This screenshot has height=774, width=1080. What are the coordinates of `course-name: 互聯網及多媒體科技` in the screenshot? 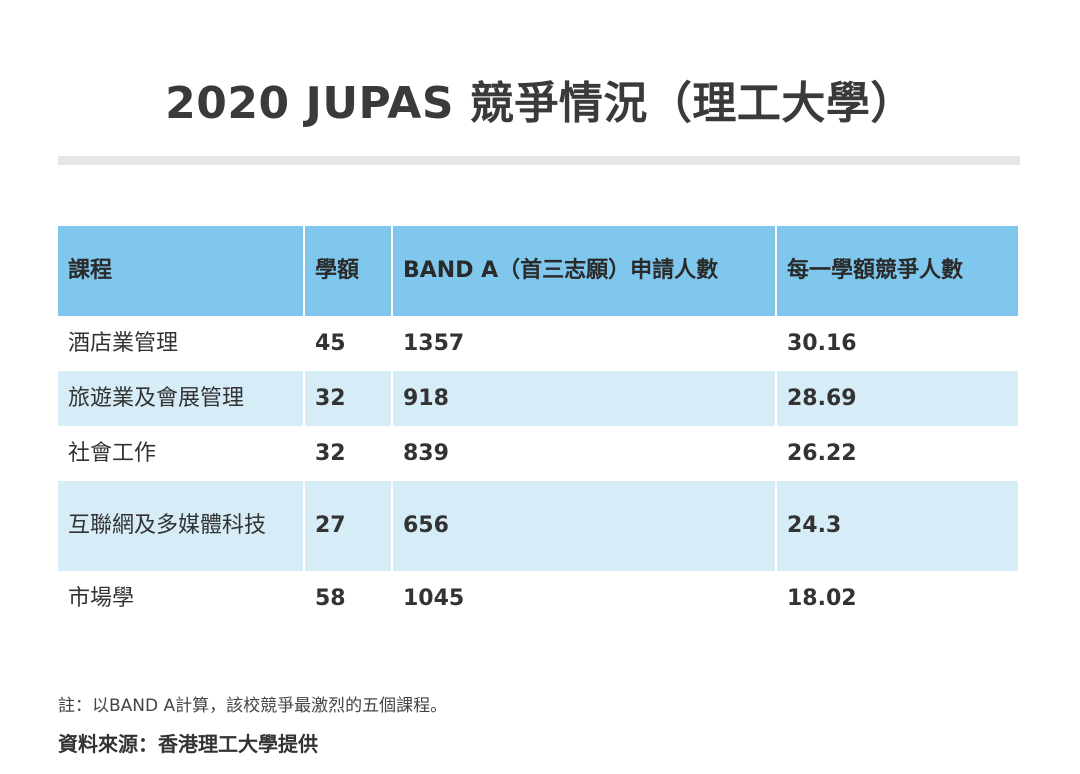 It's located at (181, 526).